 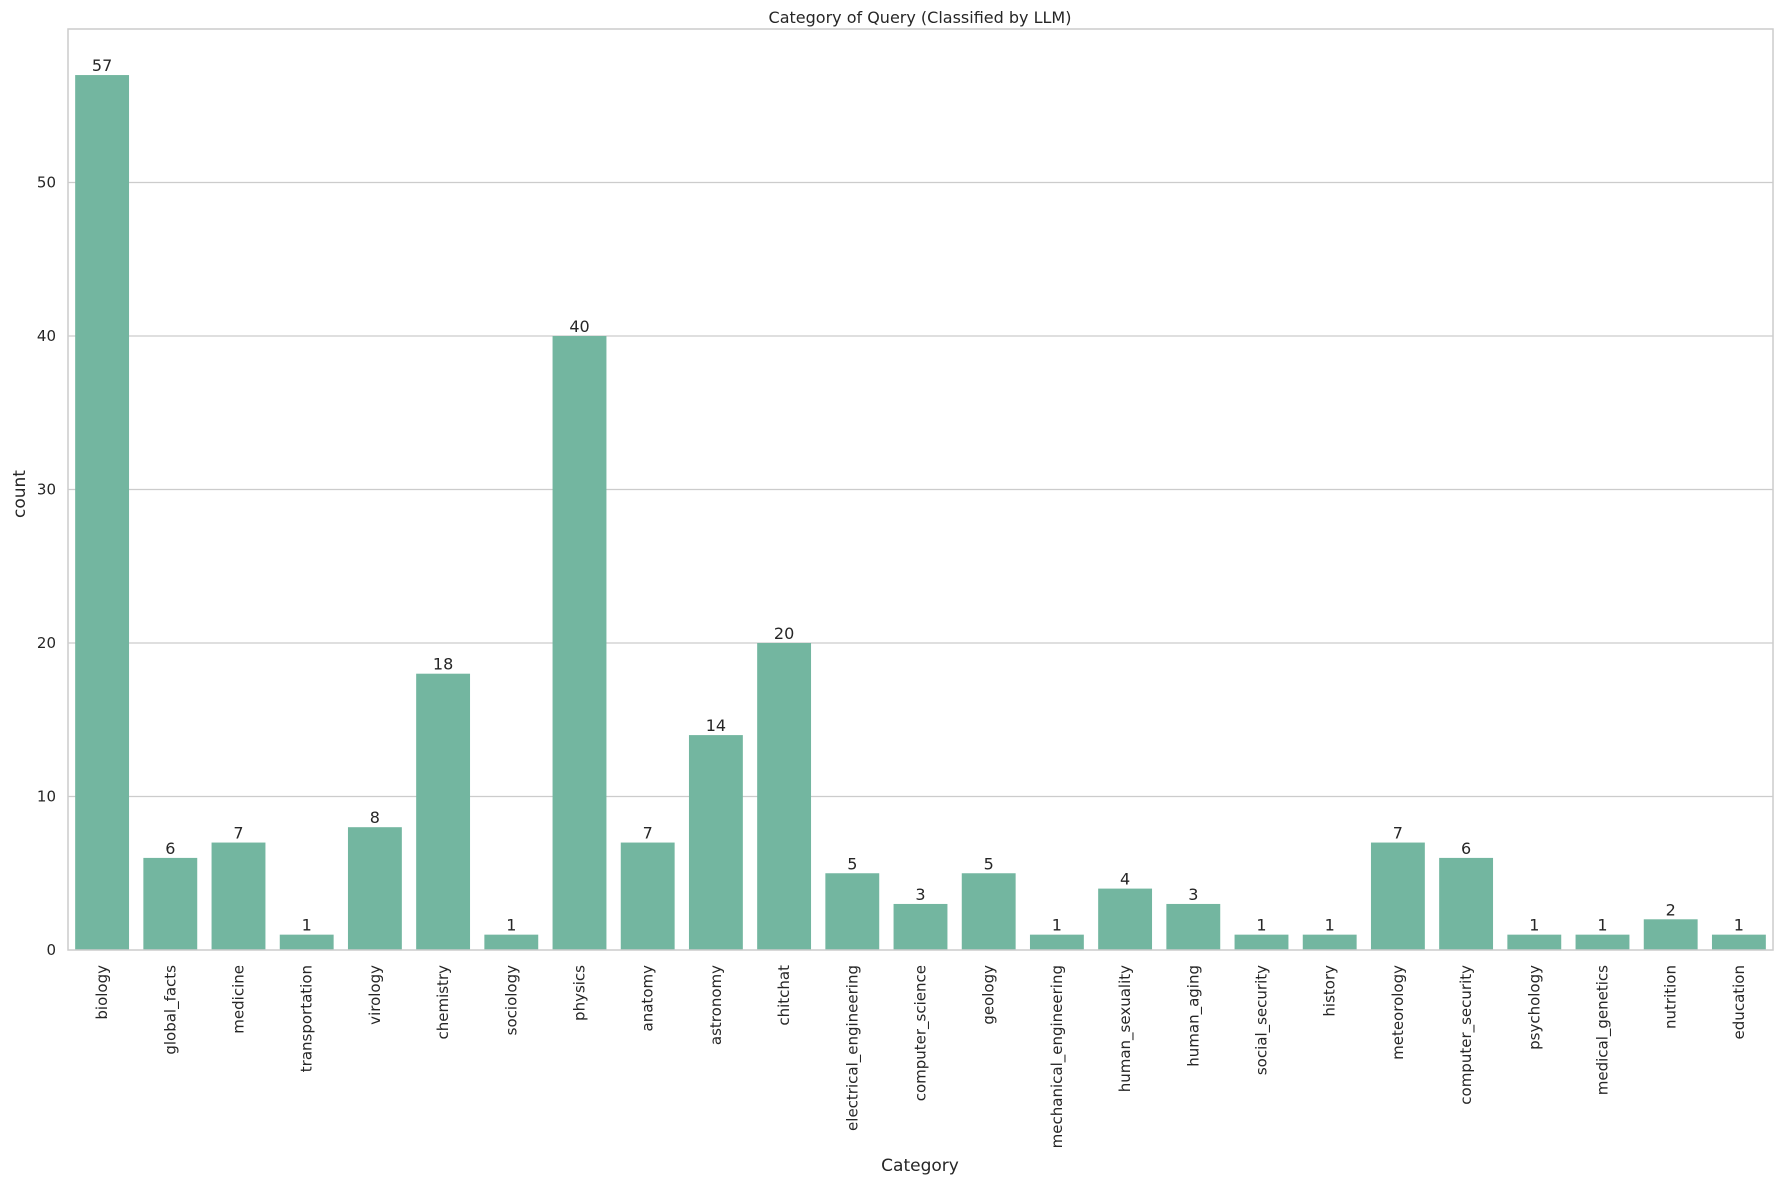 What do you see at coordinates (1671, 909) in the screenshot?
I see `bar-value-label: 2` at bounding box center [1671, 909].